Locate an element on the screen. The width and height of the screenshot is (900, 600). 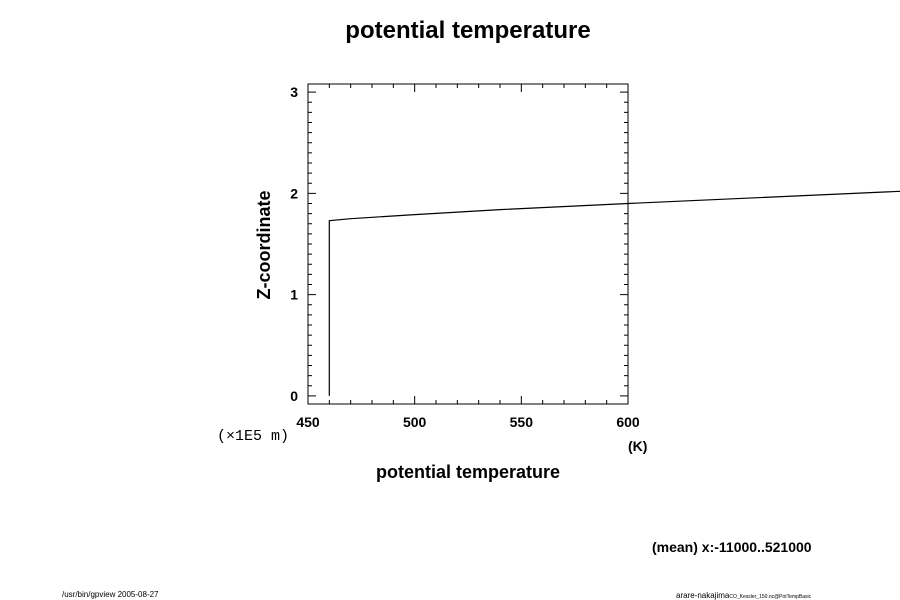
x-tick-label: 600 is located at coordinates (628, 422).